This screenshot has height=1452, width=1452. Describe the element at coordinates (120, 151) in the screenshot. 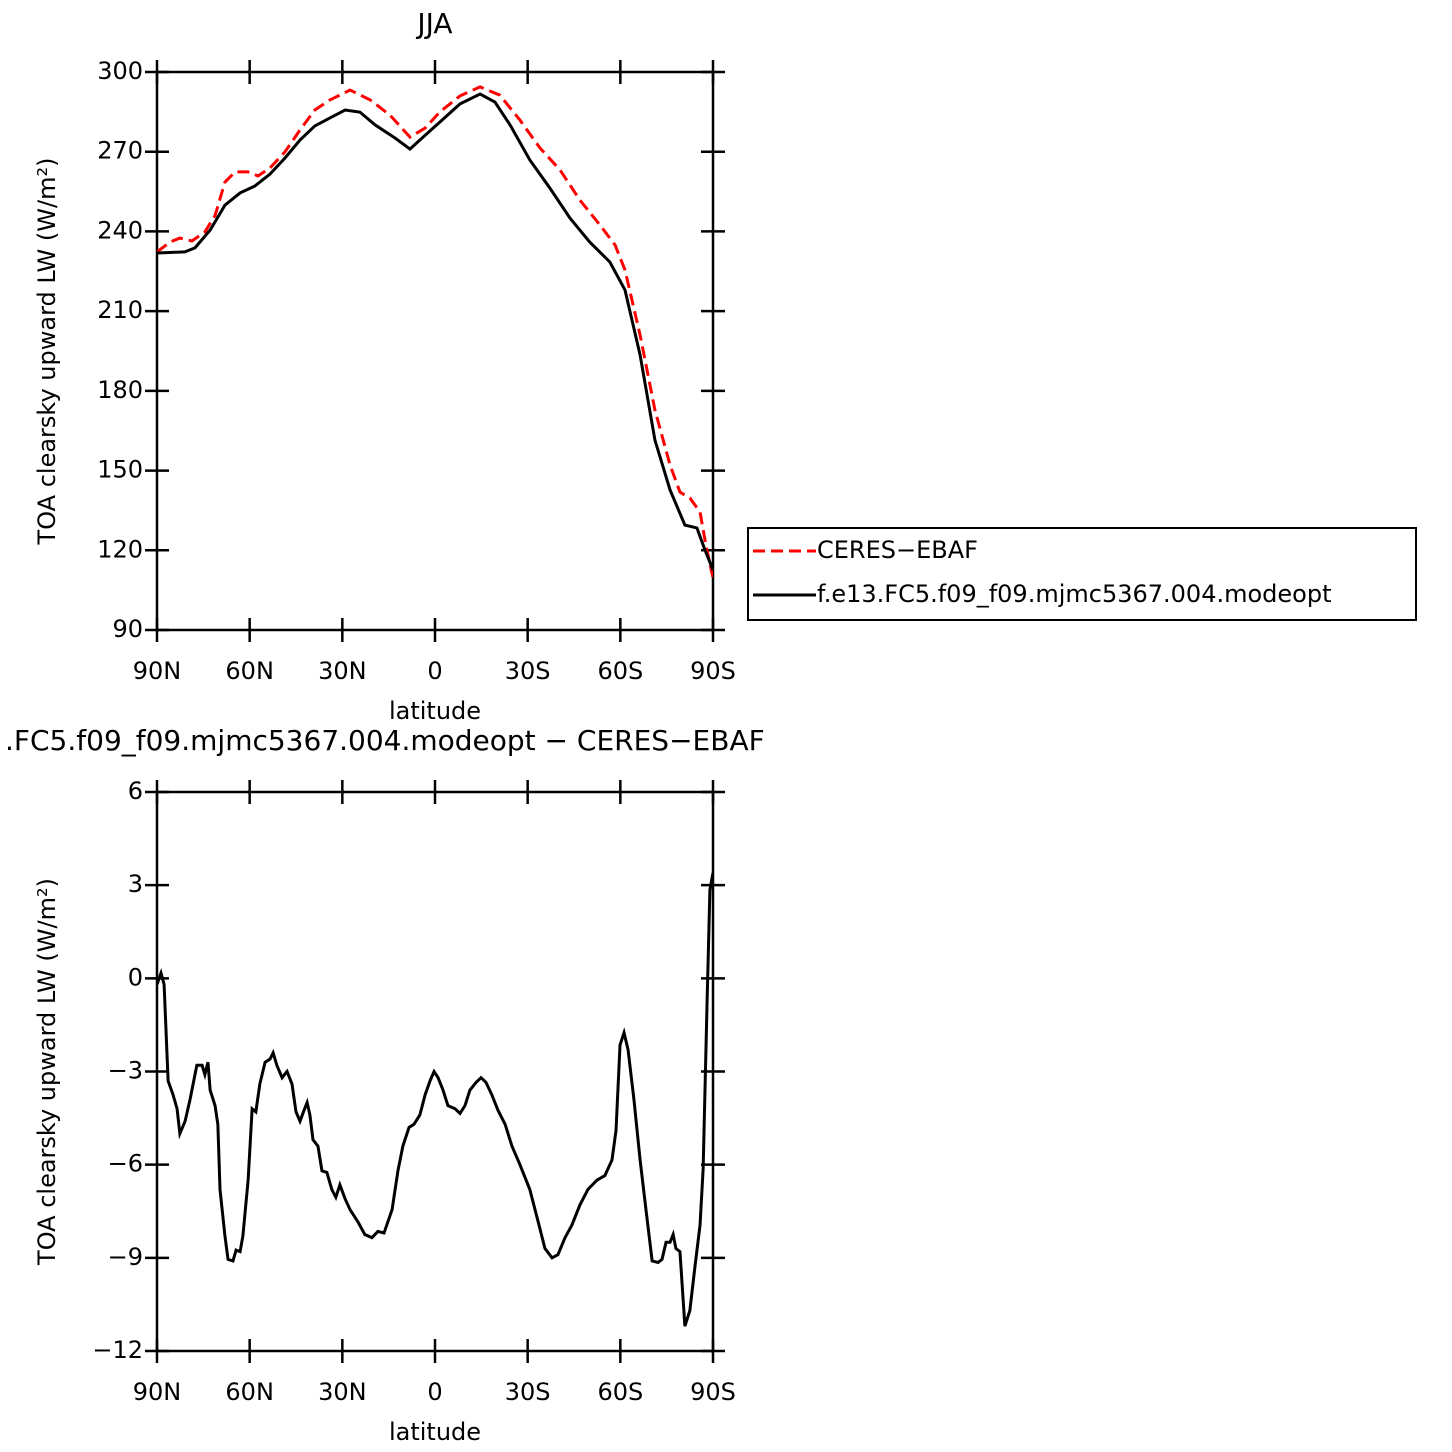

I see `y-tick-label: 270` at that location.